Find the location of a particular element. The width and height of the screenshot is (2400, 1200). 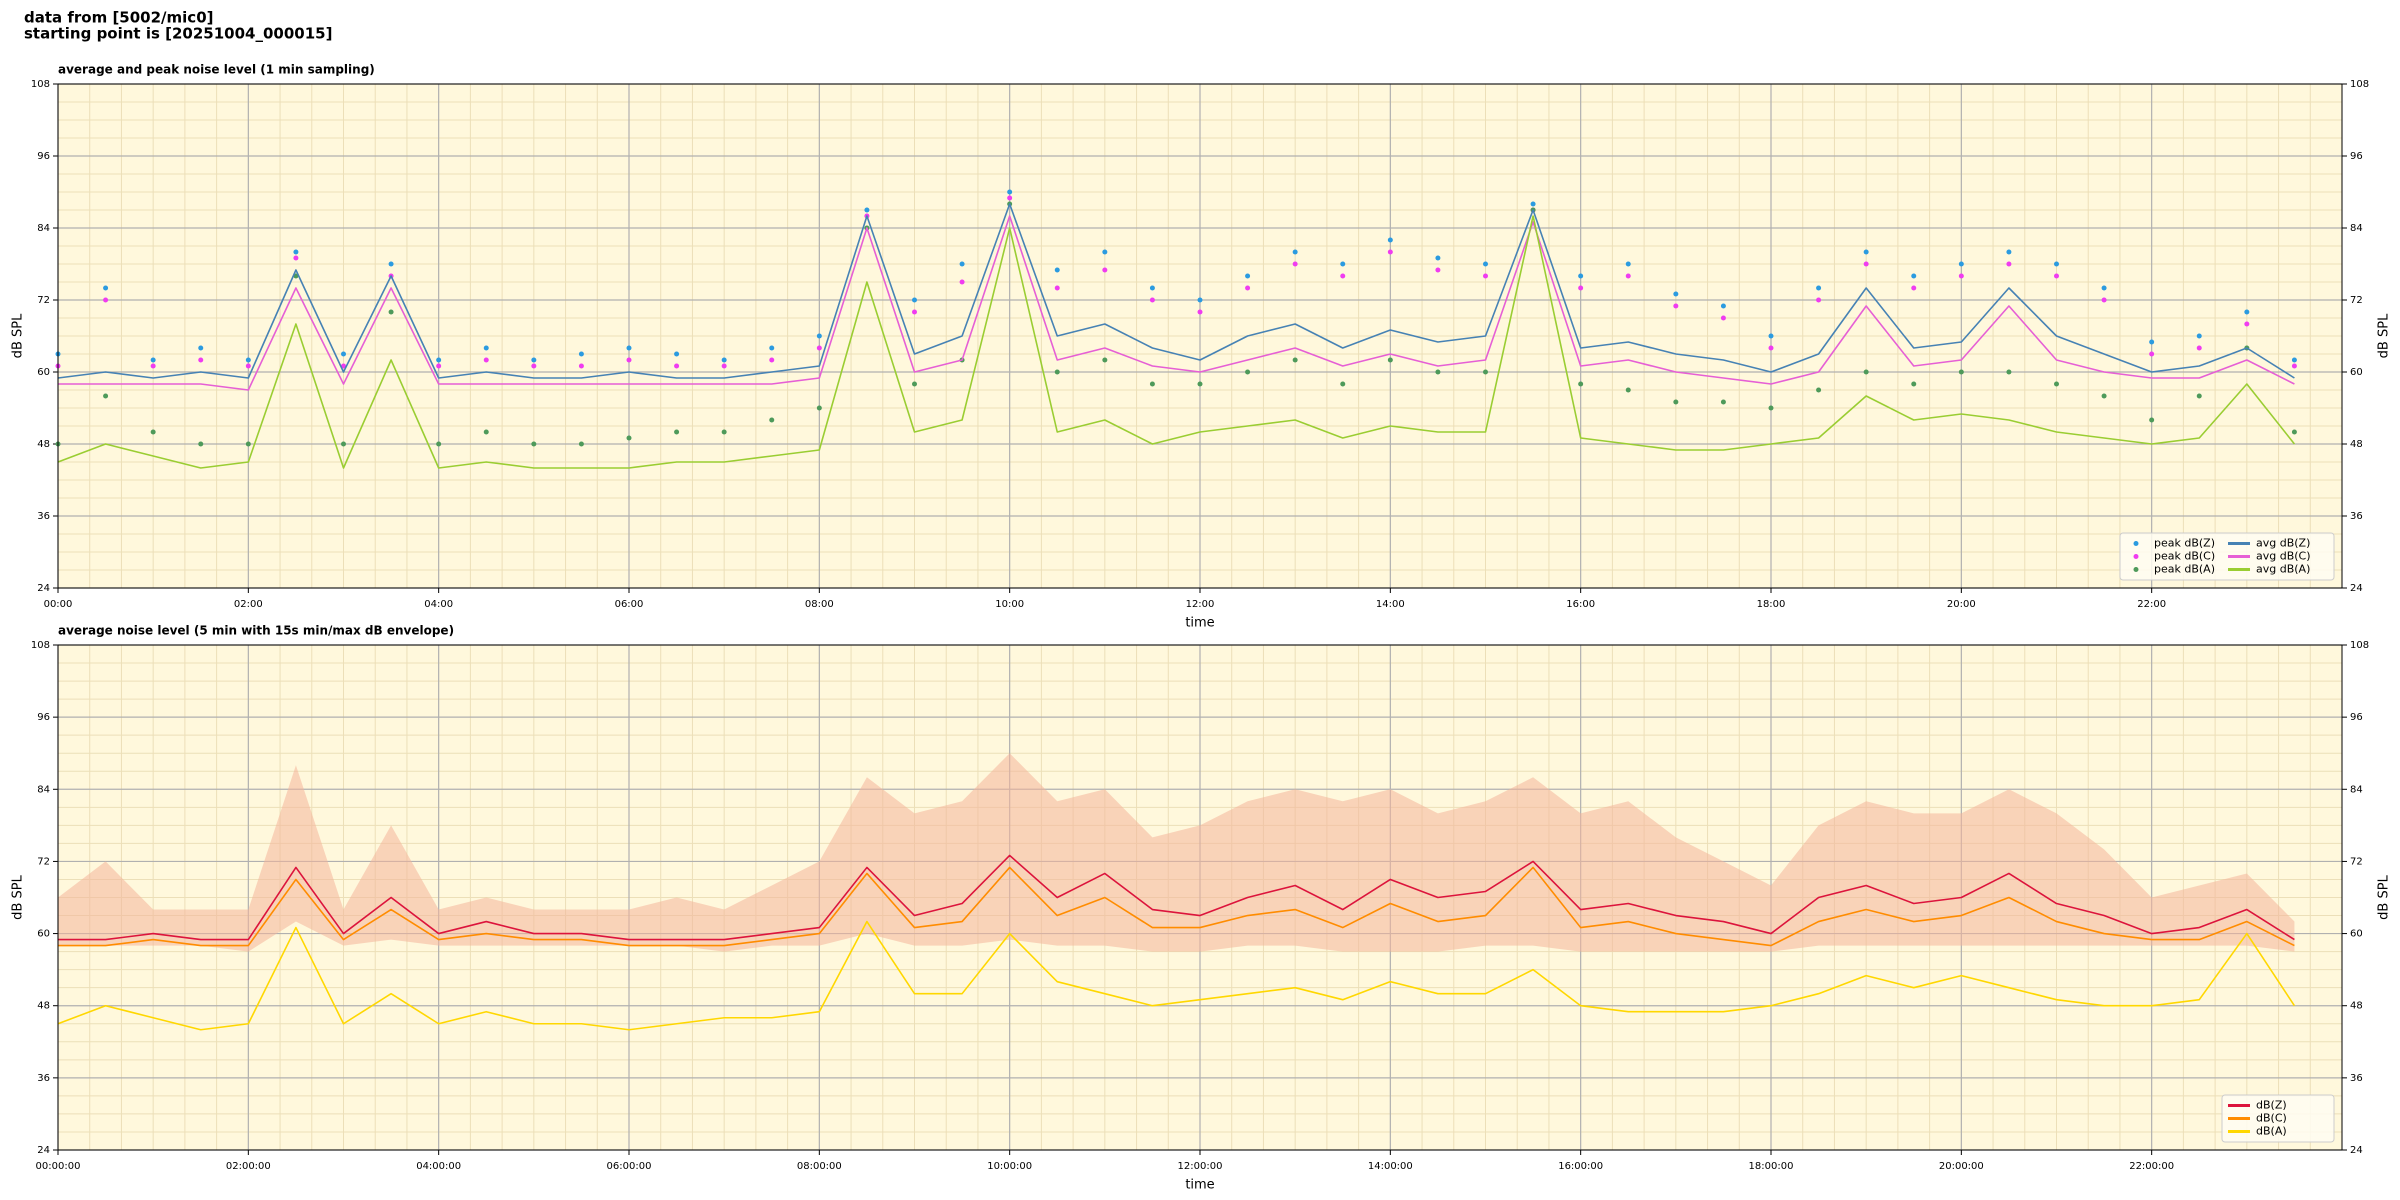

x-tick-label: 08:00:00 is located at coordinates (819, 1166).